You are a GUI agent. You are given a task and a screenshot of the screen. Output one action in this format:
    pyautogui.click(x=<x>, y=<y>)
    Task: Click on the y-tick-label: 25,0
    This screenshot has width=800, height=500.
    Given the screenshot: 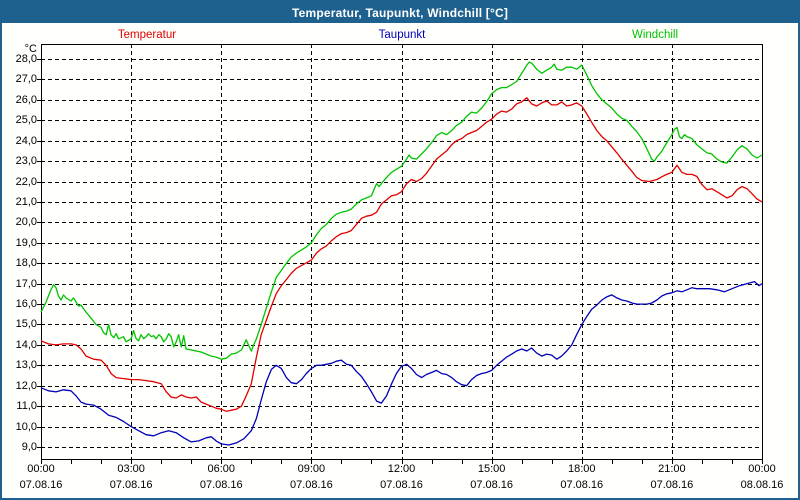 What is the action you would take?
    pyautogui.click(x=26, y=120)
    